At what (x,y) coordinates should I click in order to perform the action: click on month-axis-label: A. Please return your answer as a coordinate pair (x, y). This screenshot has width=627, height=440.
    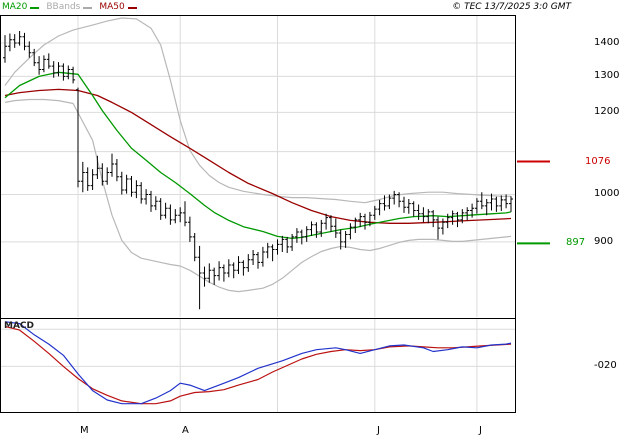
    Looking at the image, I should click on (185, 430).